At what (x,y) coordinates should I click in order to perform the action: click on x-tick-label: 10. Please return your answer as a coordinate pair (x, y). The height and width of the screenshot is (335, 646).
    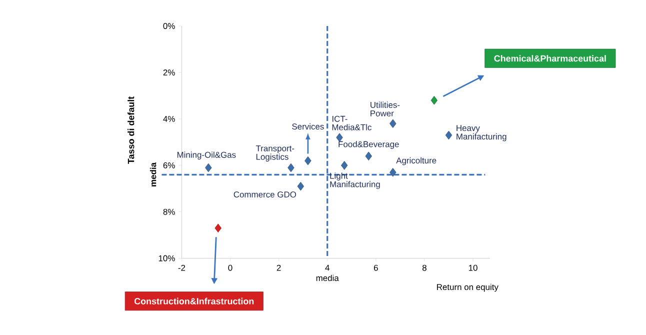
    Looking at the image, I should click on (473, 267).